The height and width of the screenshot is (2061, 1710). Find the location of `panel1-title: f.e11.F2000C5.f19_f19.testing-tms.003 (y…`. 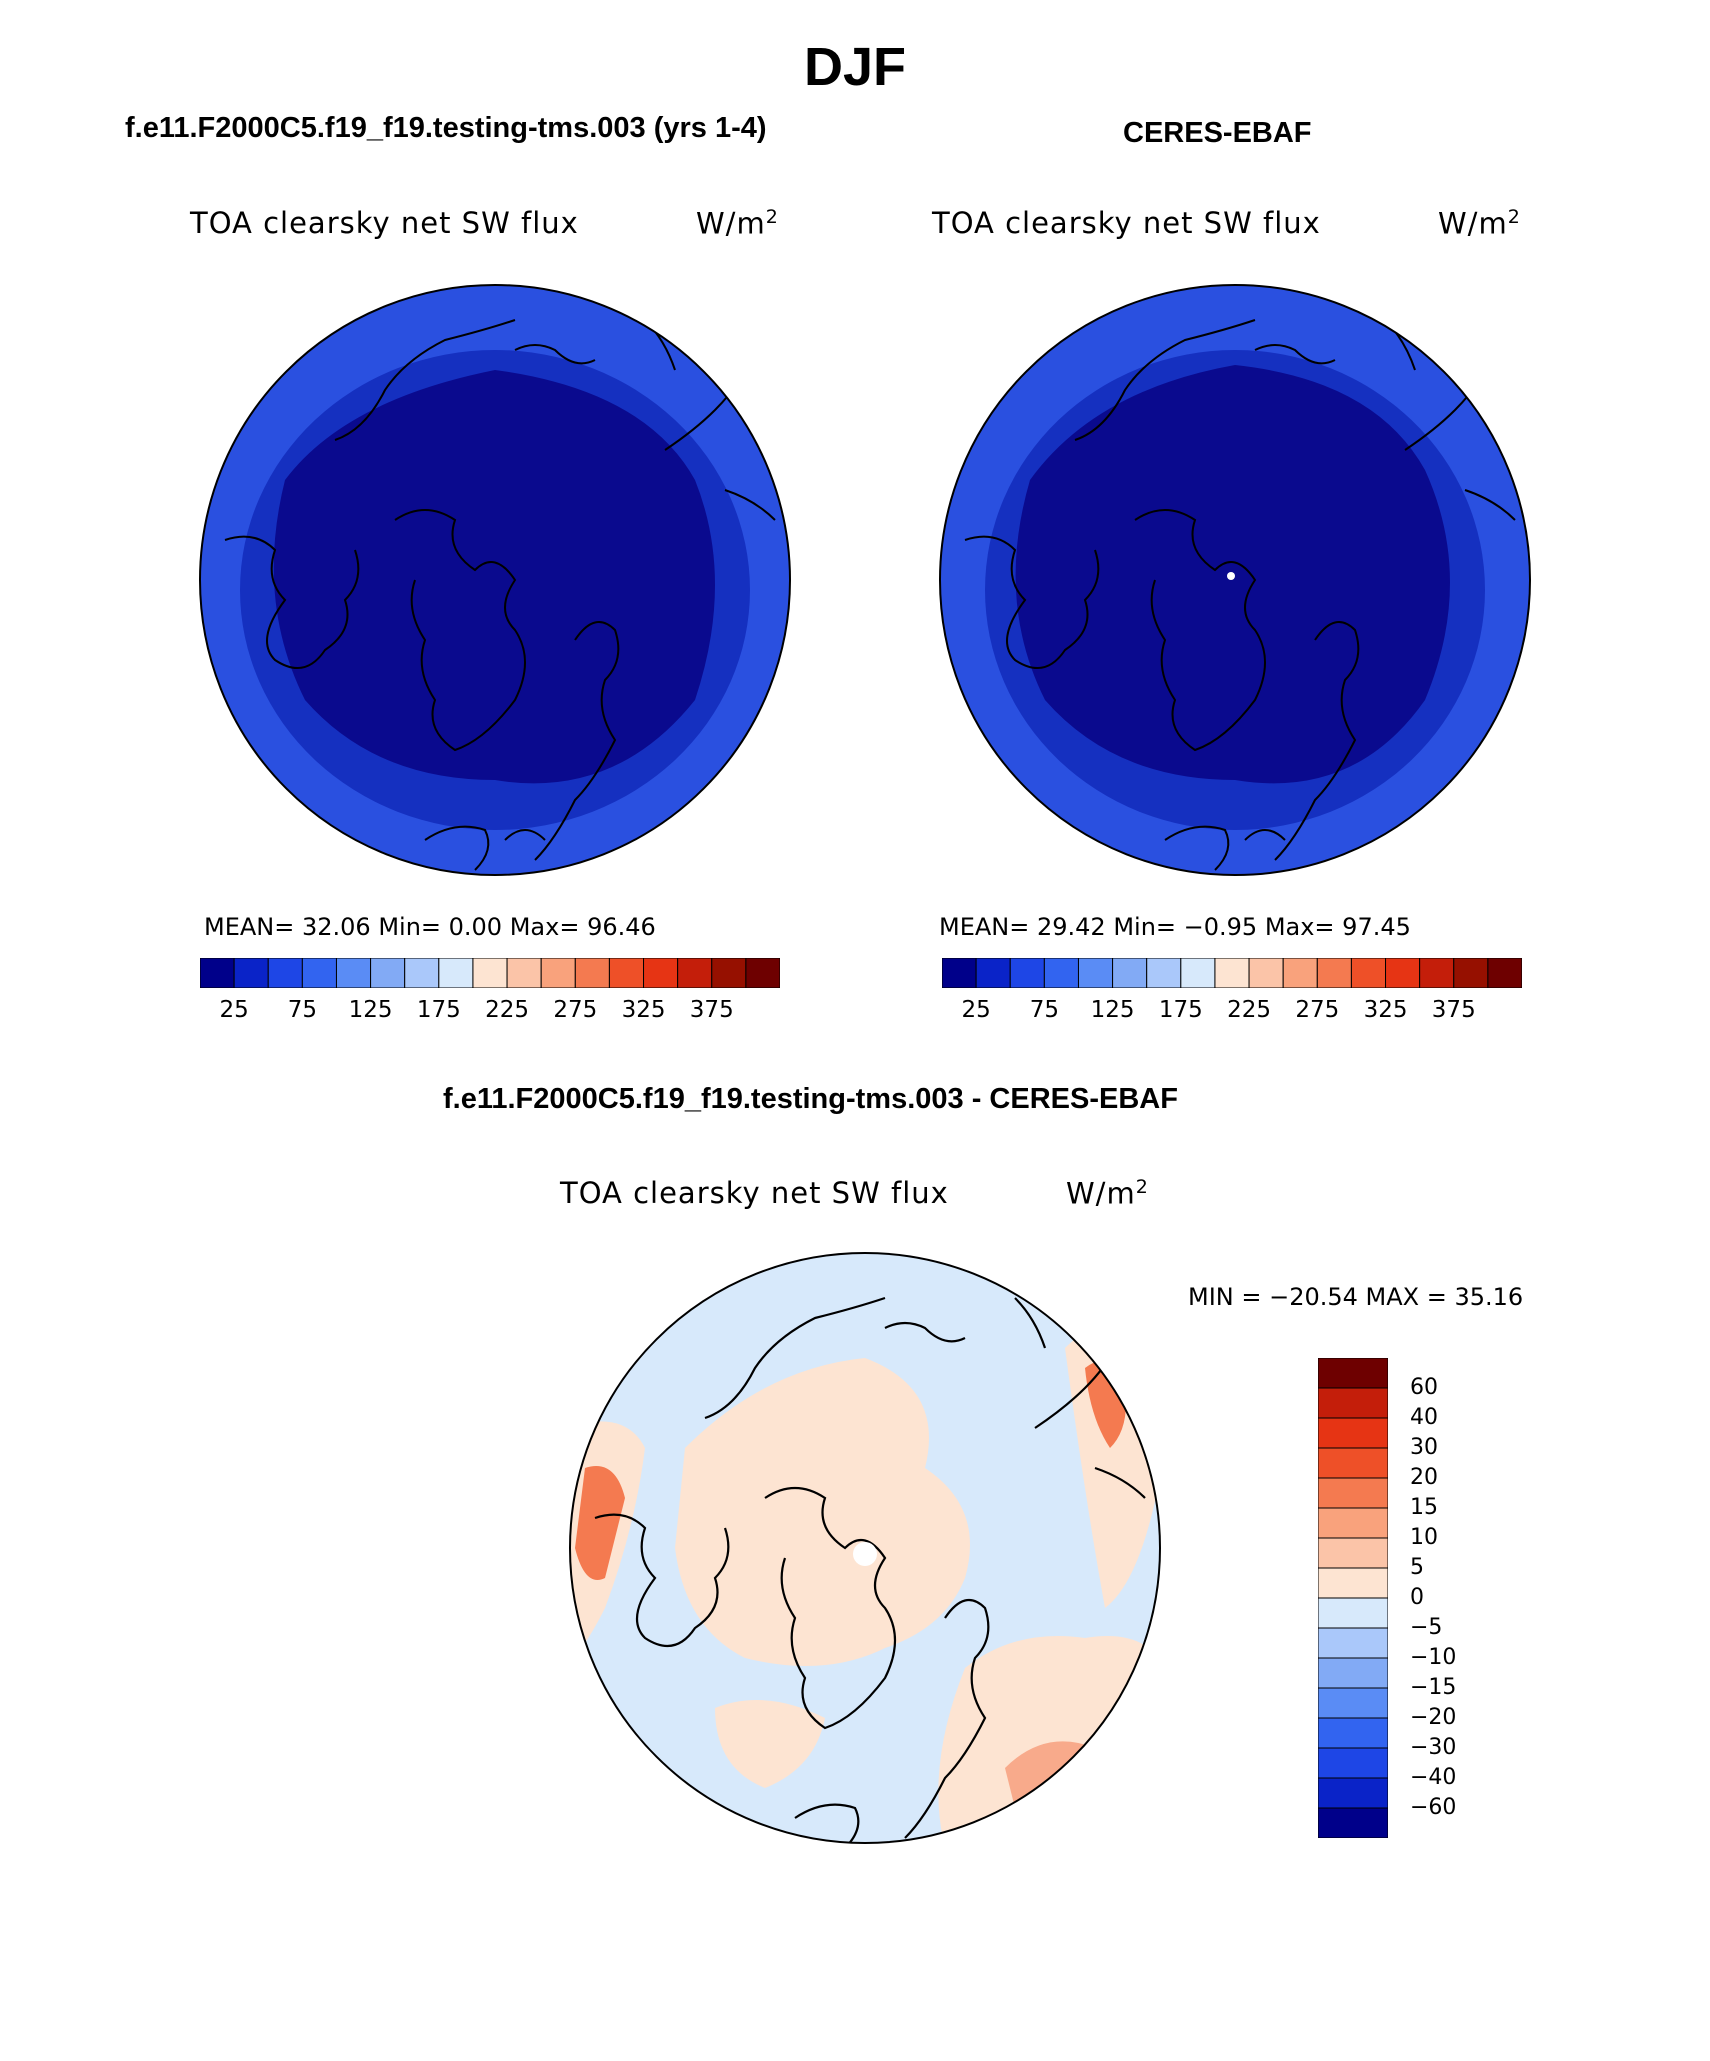

panel1-title: f.e11.F2000C5.f19_f19.testing-tms.003 (y… is located at coordinates (446, 128).